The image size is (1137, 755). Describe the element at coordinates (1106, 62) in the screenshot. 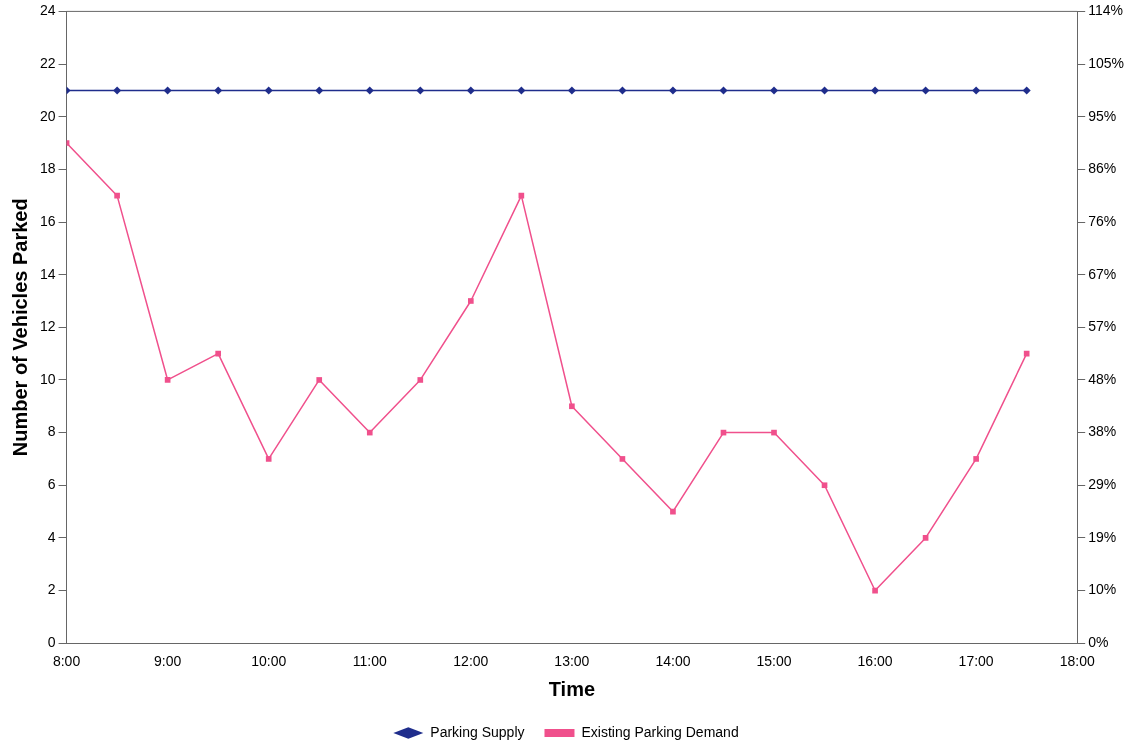

I see `y2-tick-label: 105%` at that location.